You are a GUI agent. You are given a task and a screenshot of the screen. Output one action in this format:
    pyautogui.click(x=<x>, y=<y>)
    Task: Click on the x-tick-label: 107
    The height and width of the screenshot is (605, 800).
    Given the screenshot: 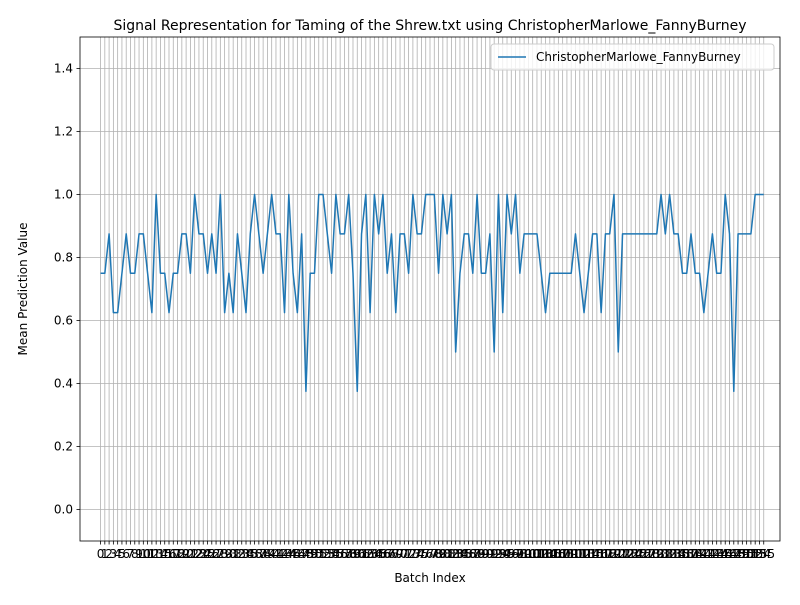 What is the action you would take?
    pyautogui.click(x=558, y=554)
    